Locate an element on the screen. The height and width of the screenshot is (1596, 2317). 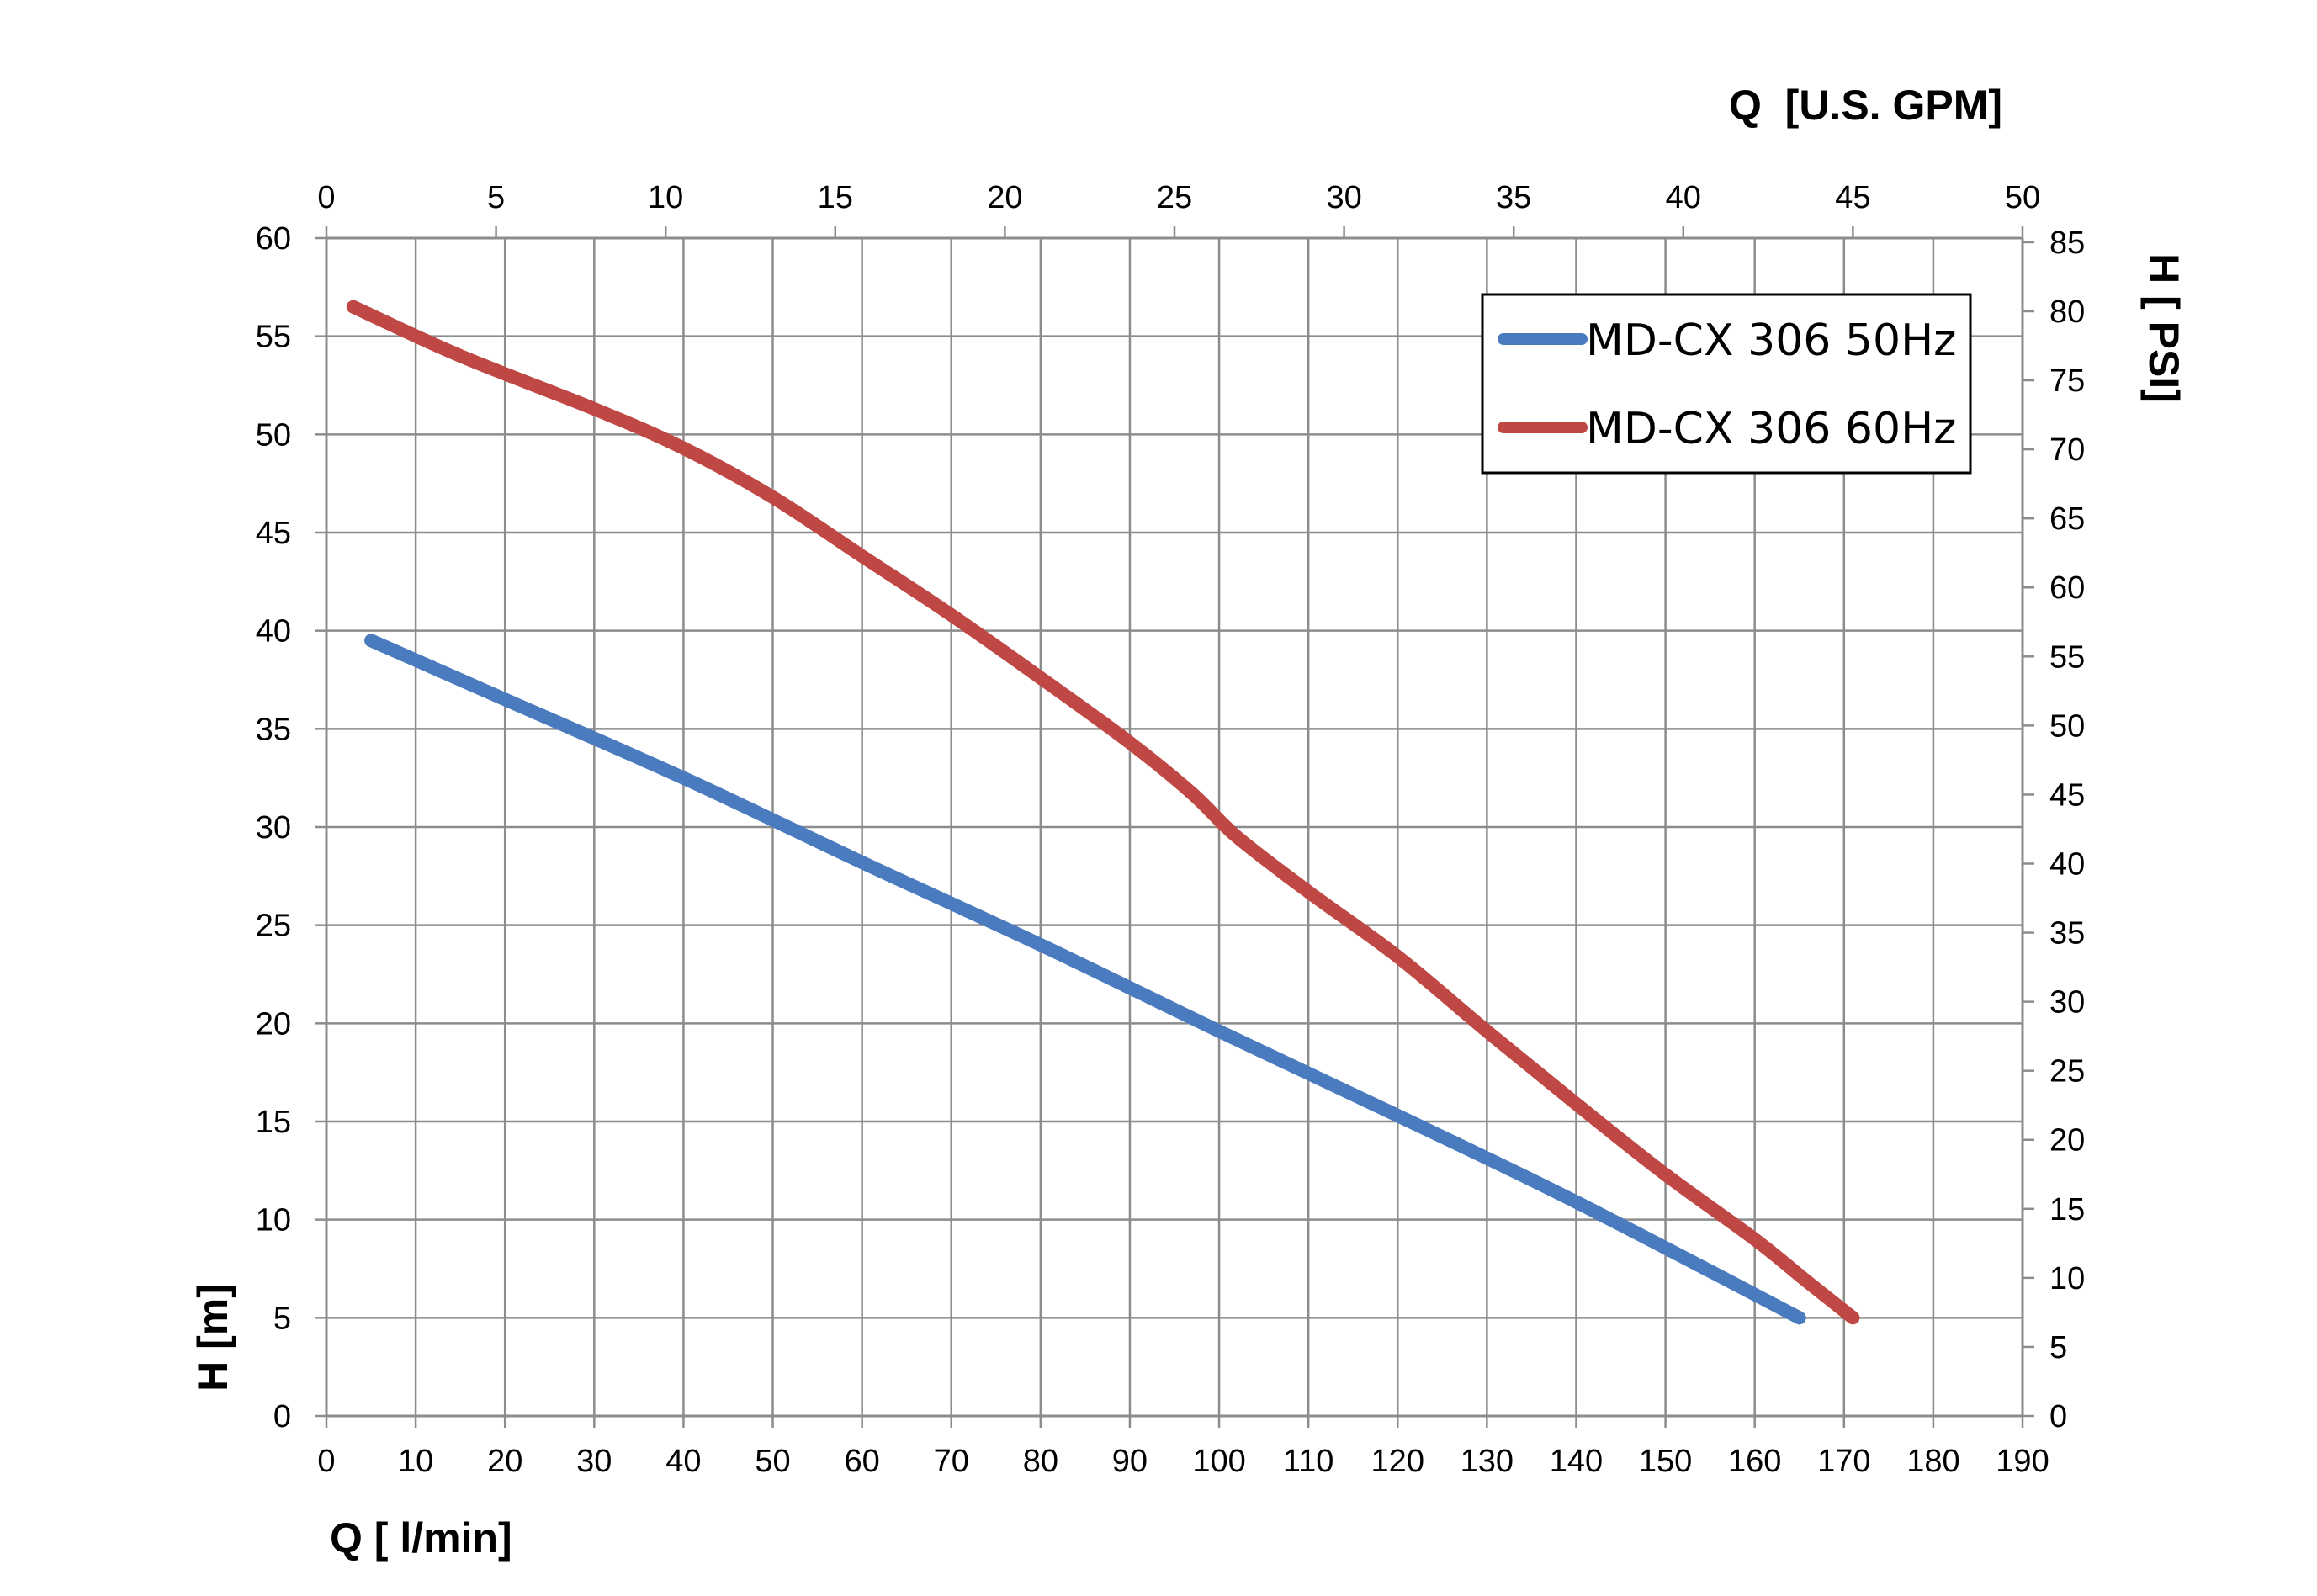
x-top-tick-label: 50 is located at coordinates (2022, 197).